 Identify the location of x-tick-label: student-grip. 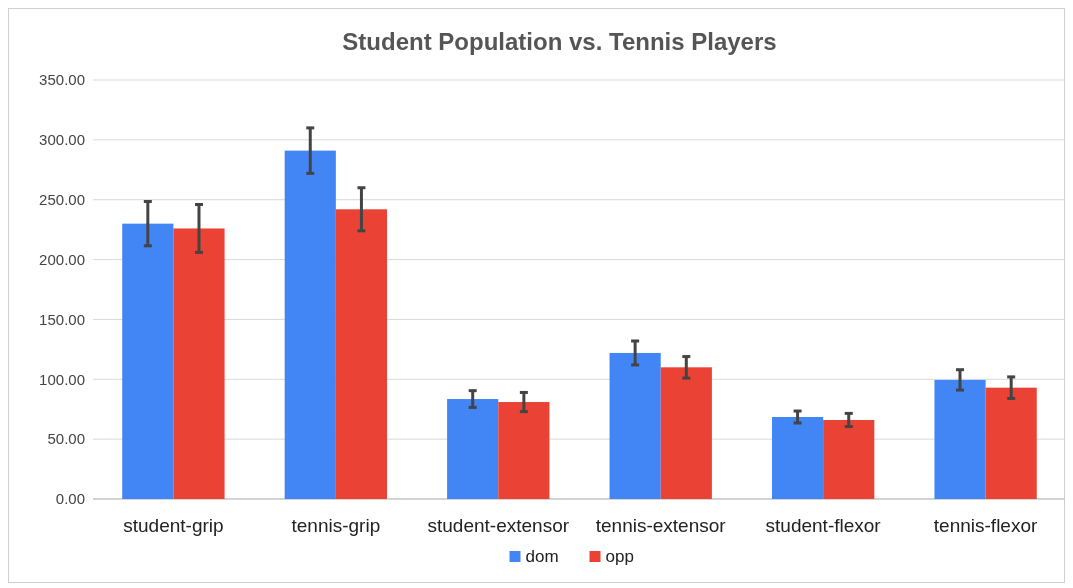
(173, 525).